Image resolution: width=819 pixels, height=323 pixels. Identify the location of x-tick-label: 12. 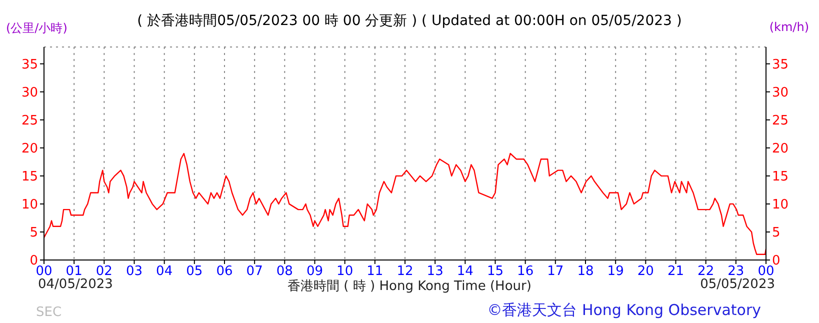
(405, 272).